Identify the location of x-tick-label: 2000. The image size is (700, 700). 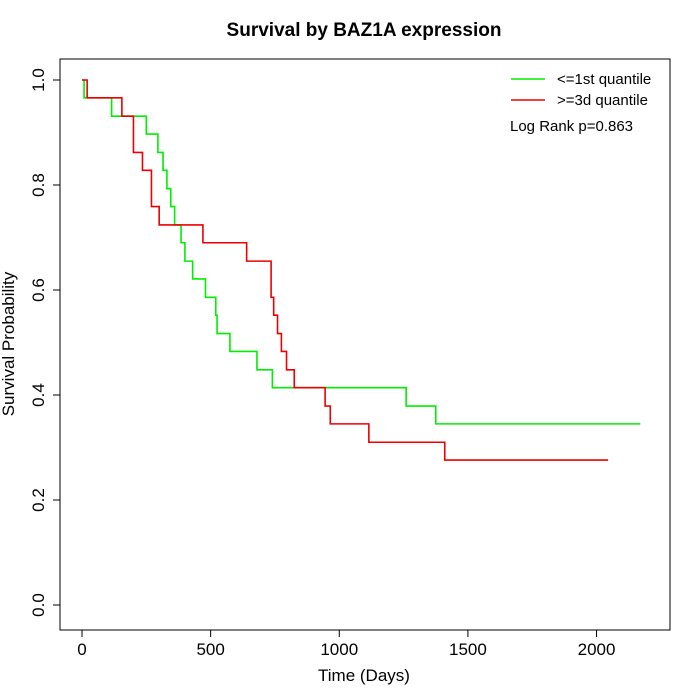
(597, 649).